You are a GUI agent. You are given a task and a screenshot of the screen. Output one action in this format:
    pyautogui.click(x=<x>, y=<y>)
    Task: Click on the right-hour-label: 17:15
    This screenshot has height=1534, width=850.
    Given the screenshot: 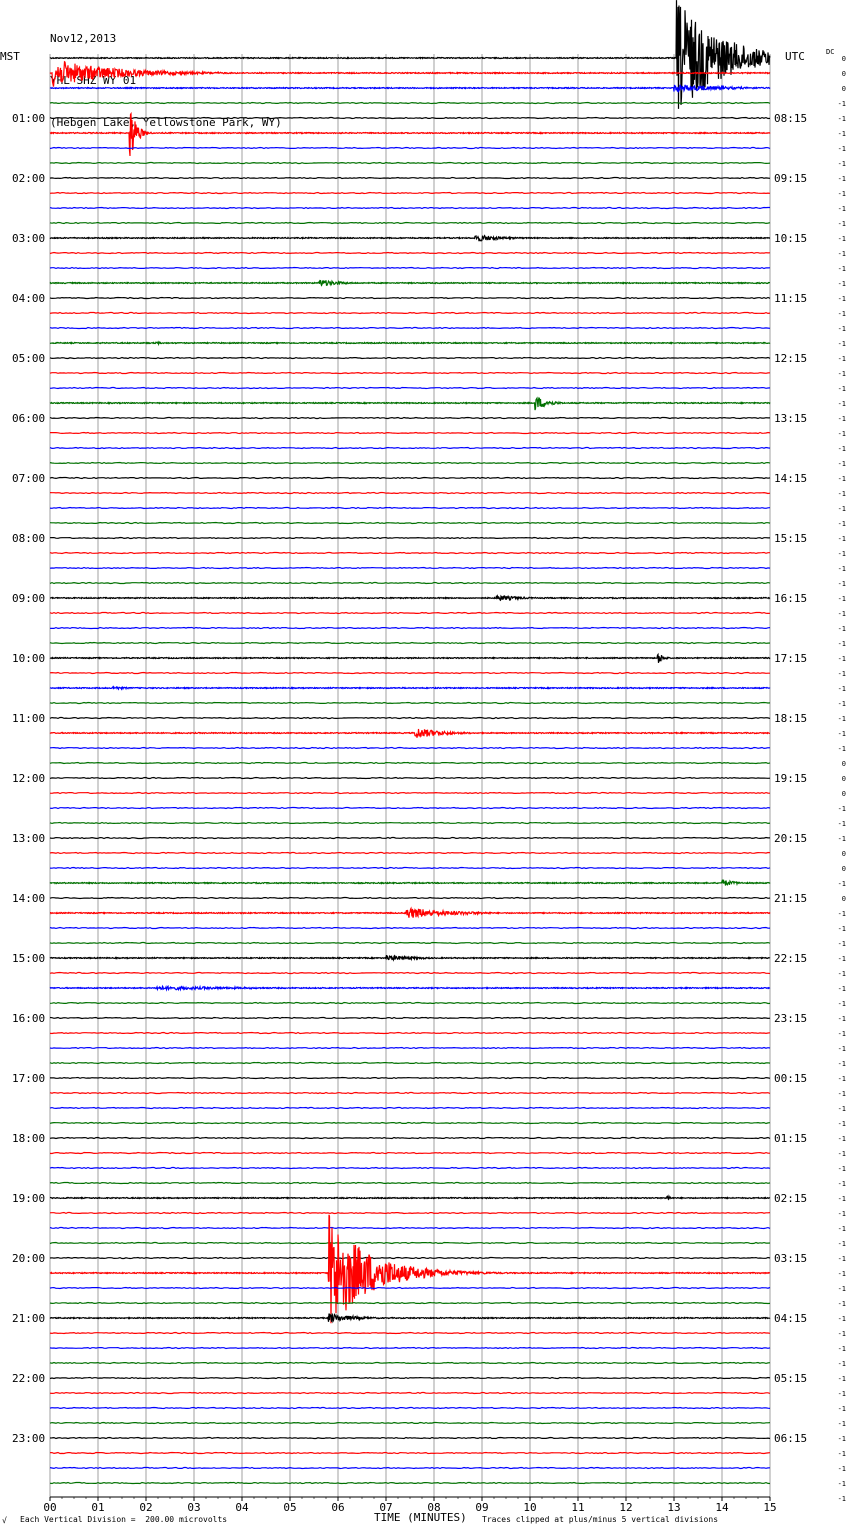 What is the action you would take?
    pyautogui.click(x=790, y=658)
    